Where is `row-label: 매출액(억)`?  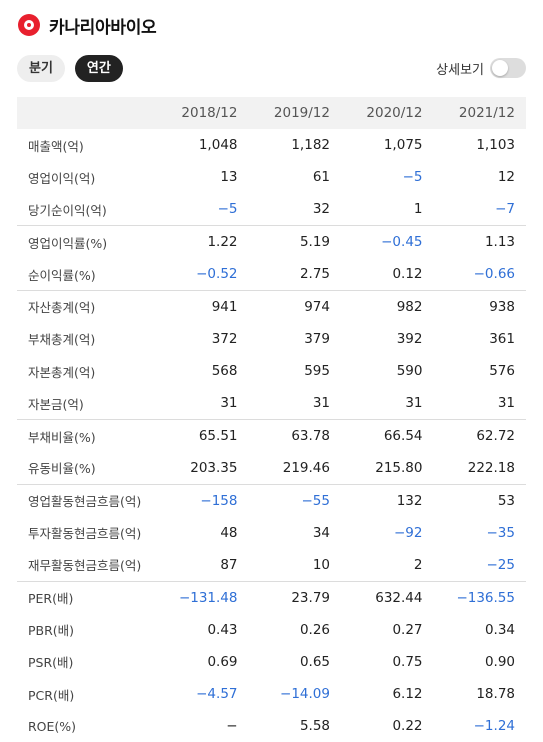 row-label: 매출액(억) is located at coordinates (56, 146).